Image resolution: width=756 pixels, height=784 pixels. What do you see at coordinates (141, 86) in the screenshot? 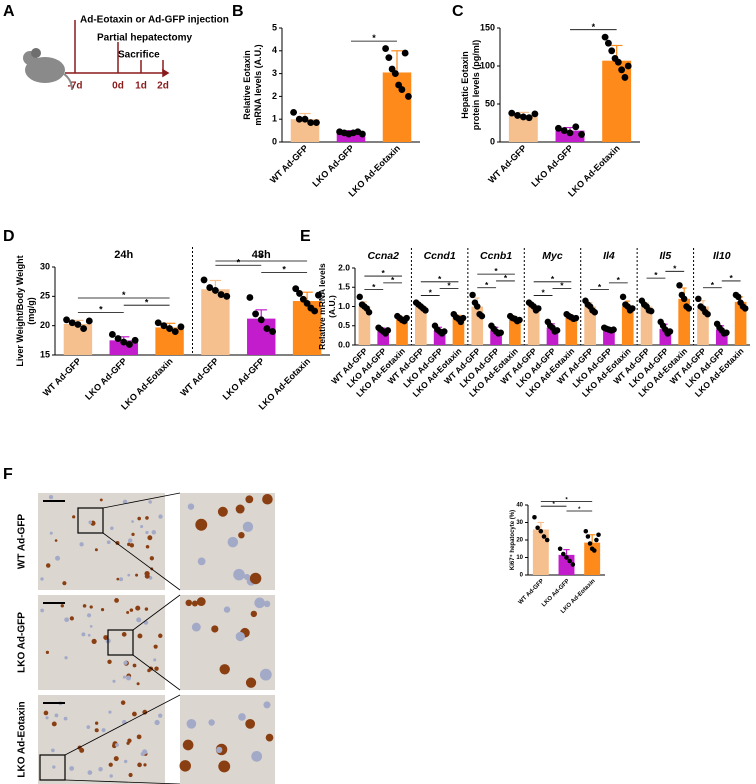
I see `day-label: 1d` at bounding box center [141, 86].